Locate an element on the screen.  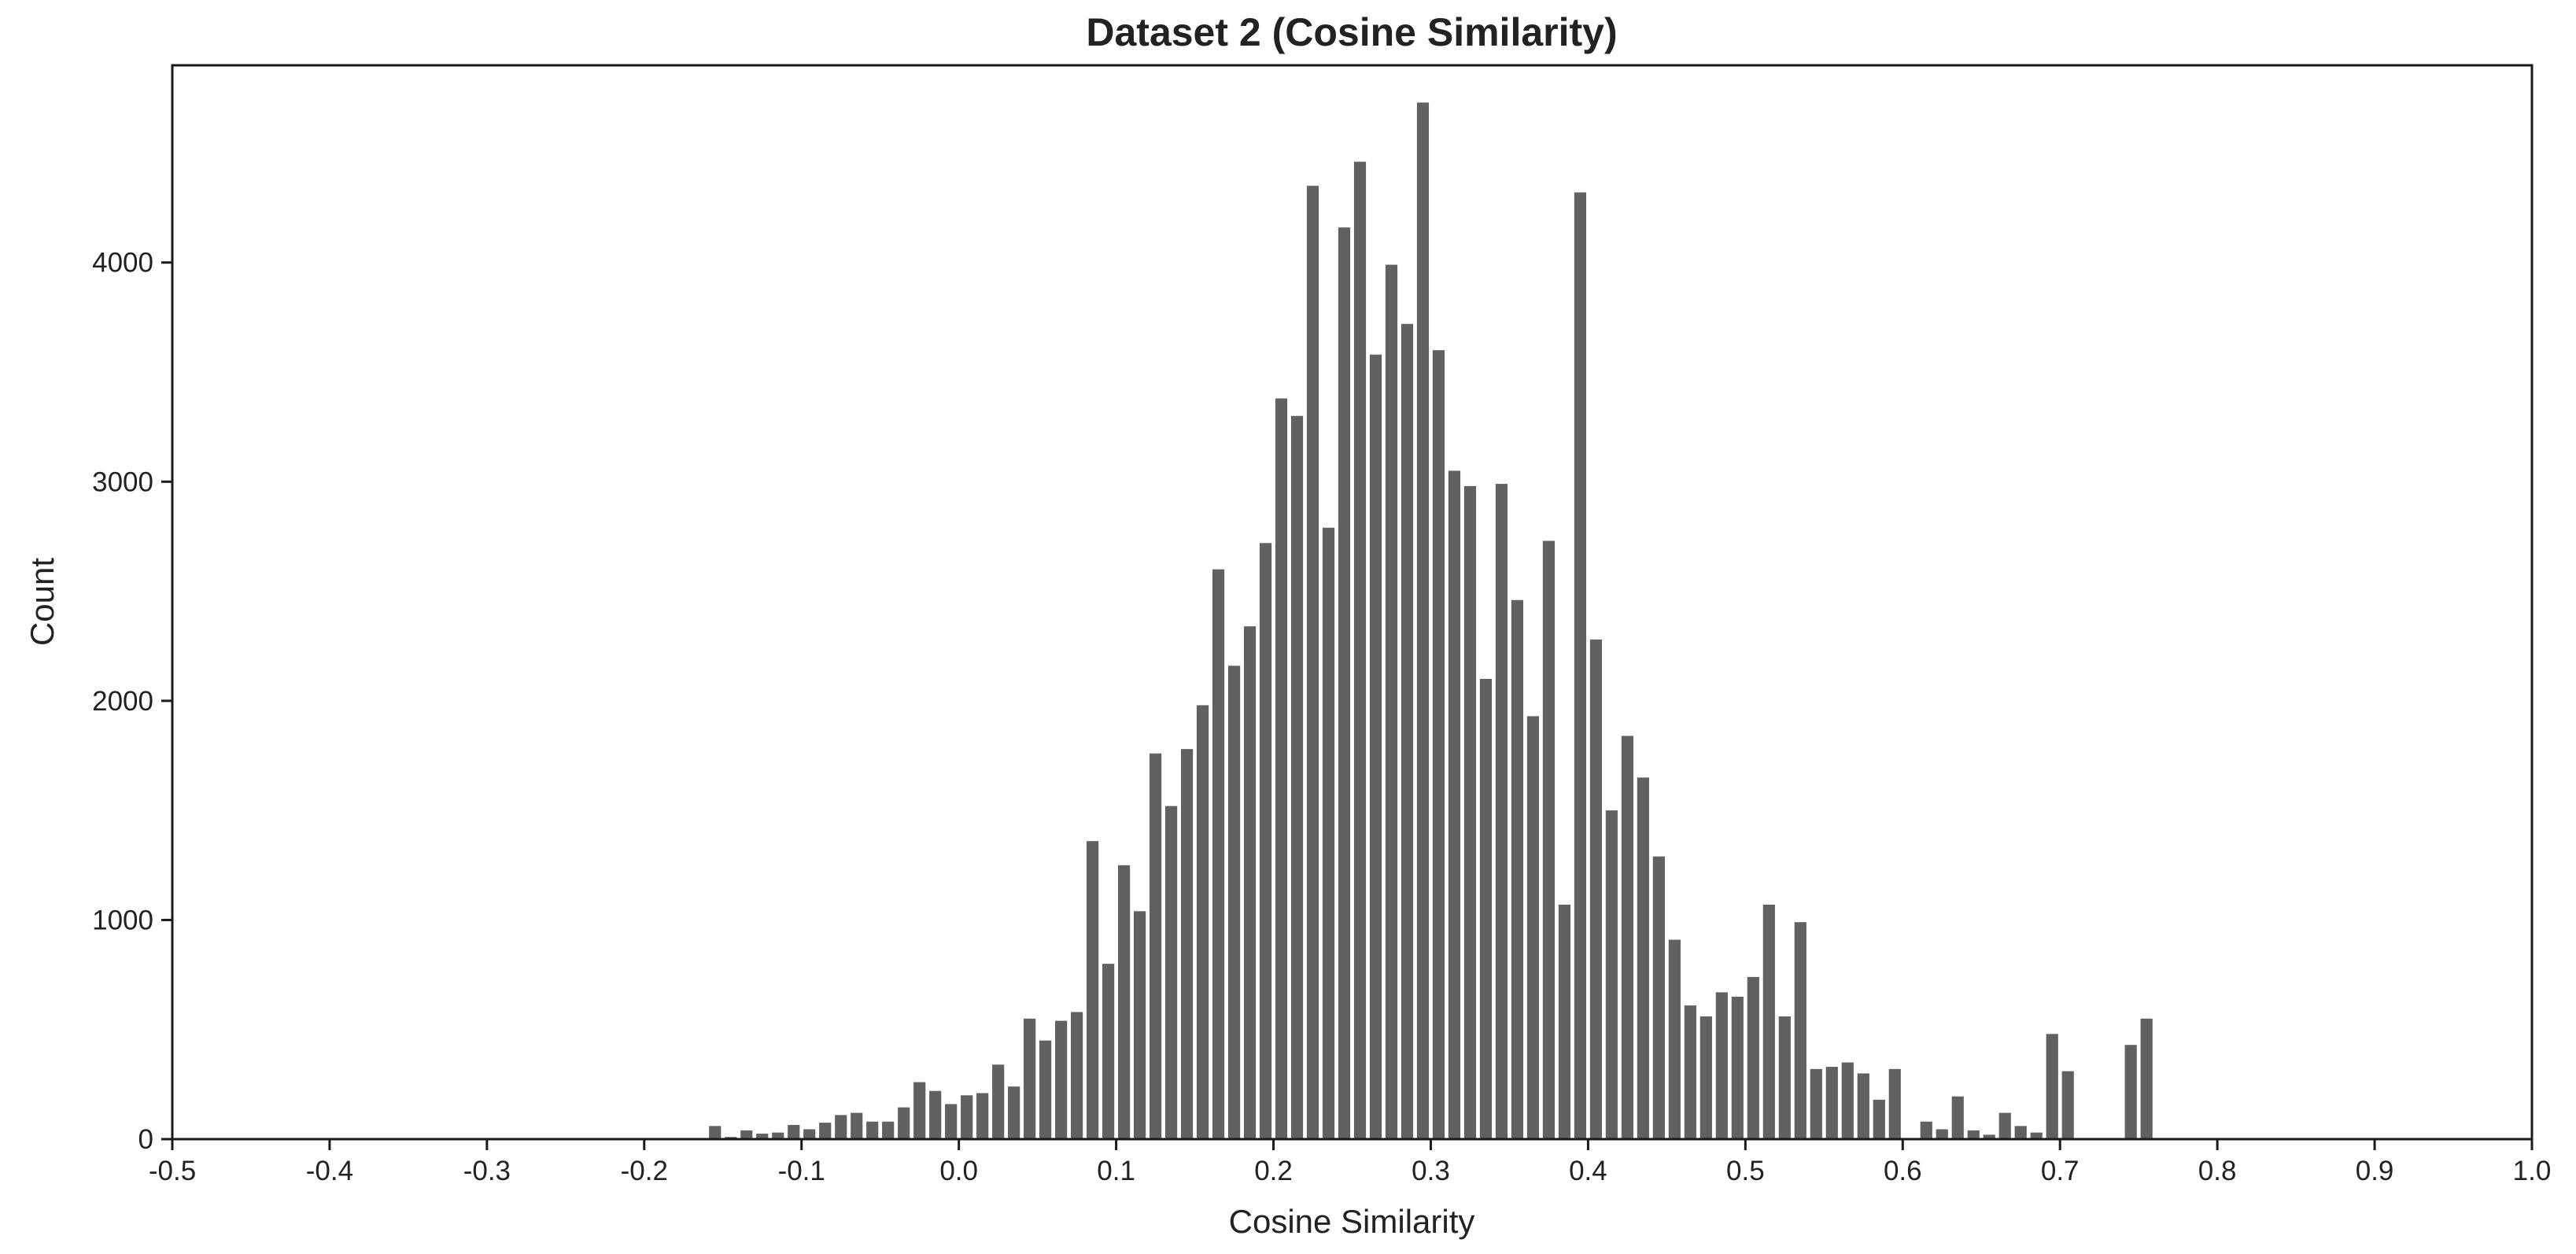
x-tick-label: -0.2 is located at coordinates (644, 1171).